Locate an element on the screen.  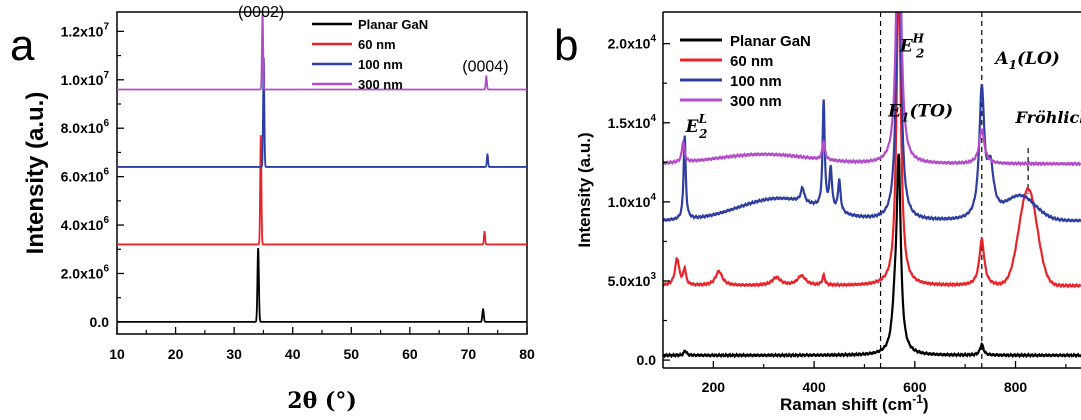
panel-b-y-axis-title: Intensity (a.u.) is located at coordinates (584, 189).